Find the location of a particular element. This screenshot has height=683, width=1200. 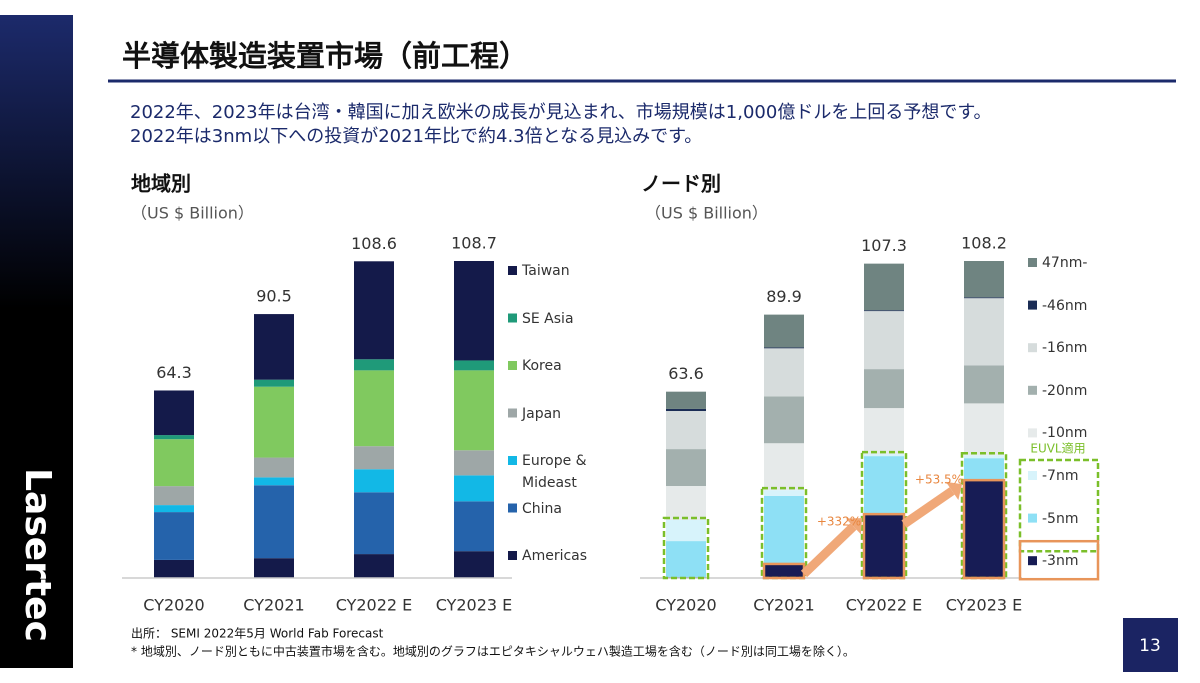

legend-label: China is located at coordinates (542, 508).